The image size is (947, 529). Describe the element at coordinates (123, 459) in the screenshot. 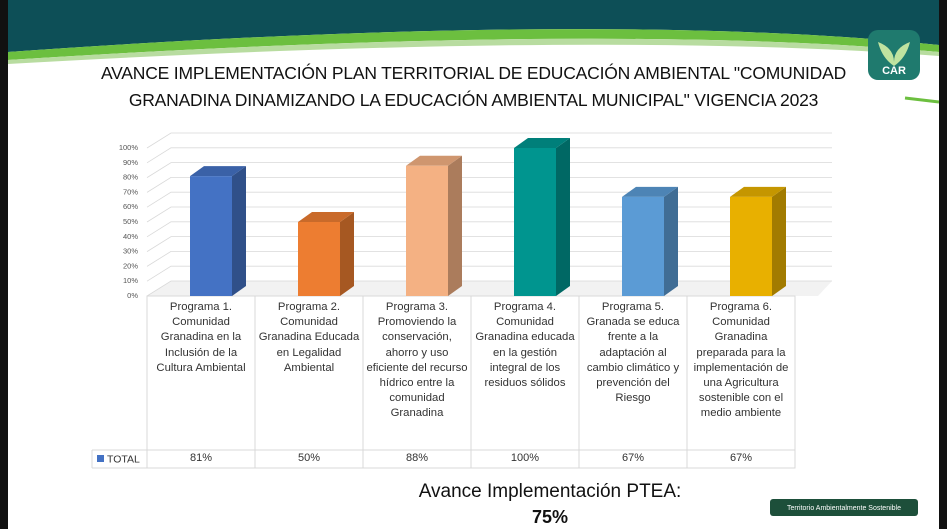

I see `legend-label: TOTAL` at that location.